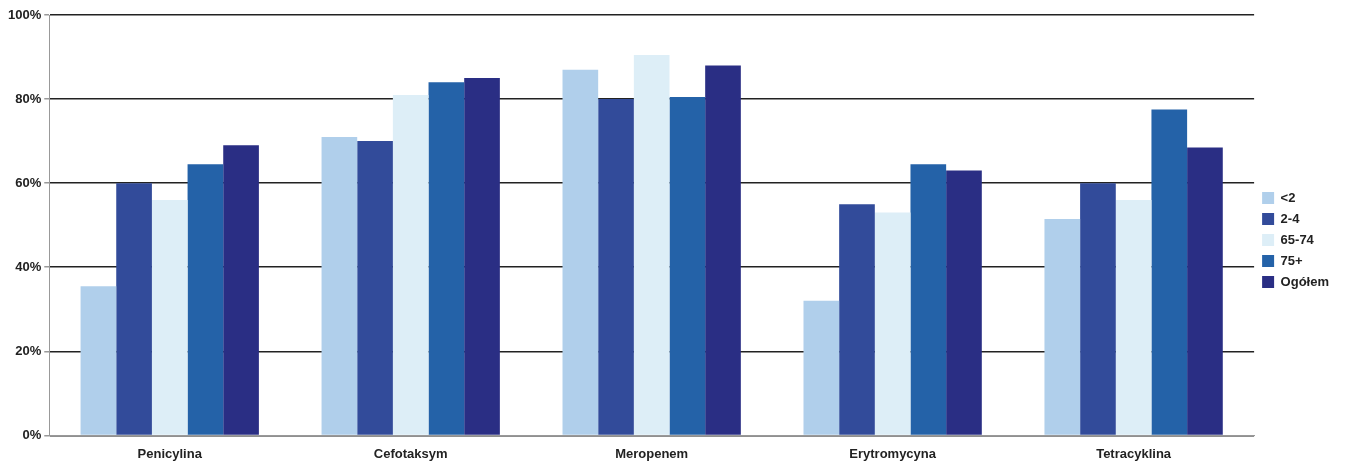  What do you see at coordinates (652, 453) in the screenshot?
I see `x-tick-label: Meropenem` at bounding box center [652, 453].